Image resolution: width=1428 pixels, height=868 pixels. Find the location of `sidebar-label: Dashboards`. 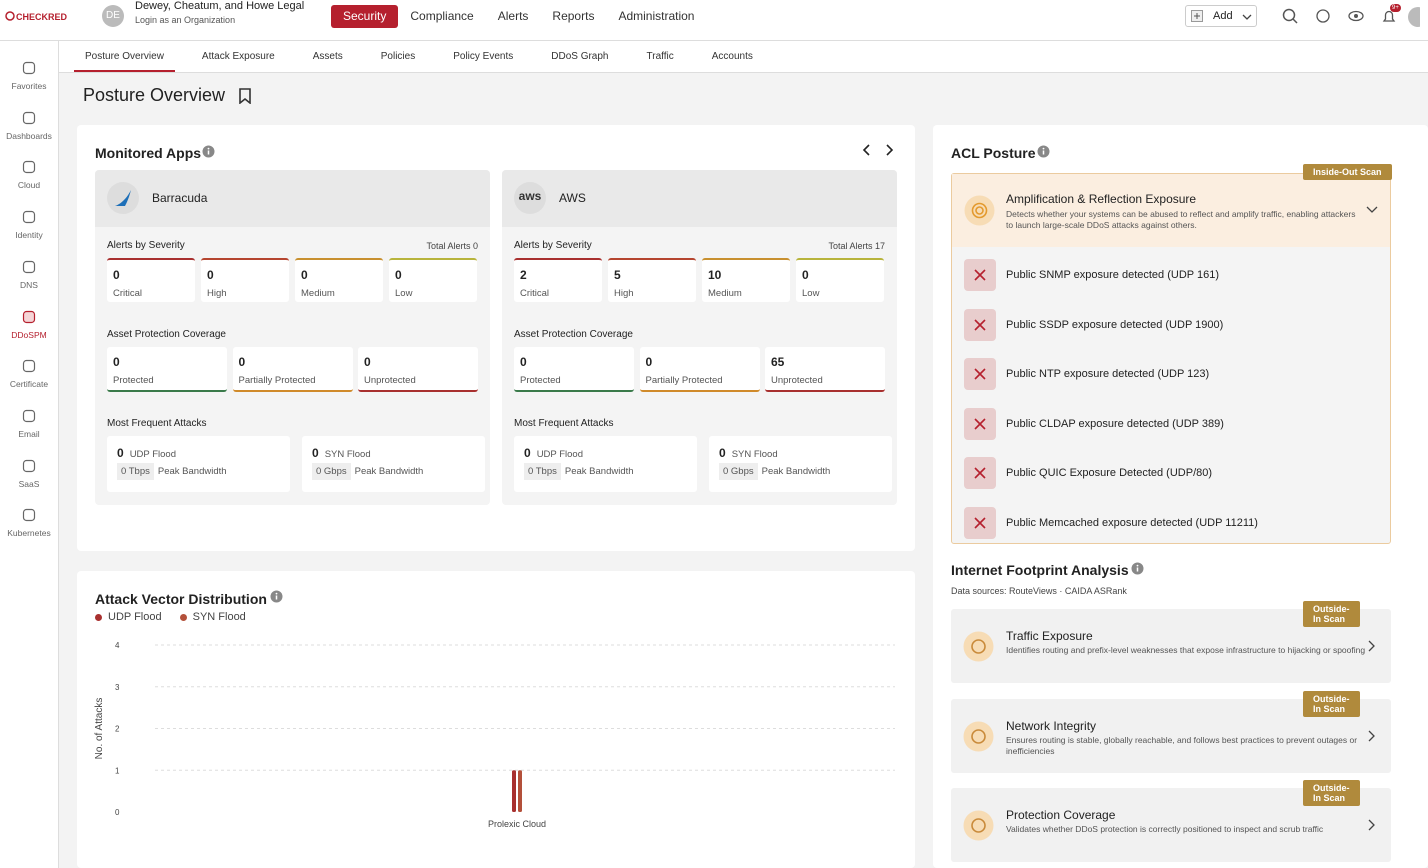

sidebar-label: Dashboards is located at coordinates (29, 135).